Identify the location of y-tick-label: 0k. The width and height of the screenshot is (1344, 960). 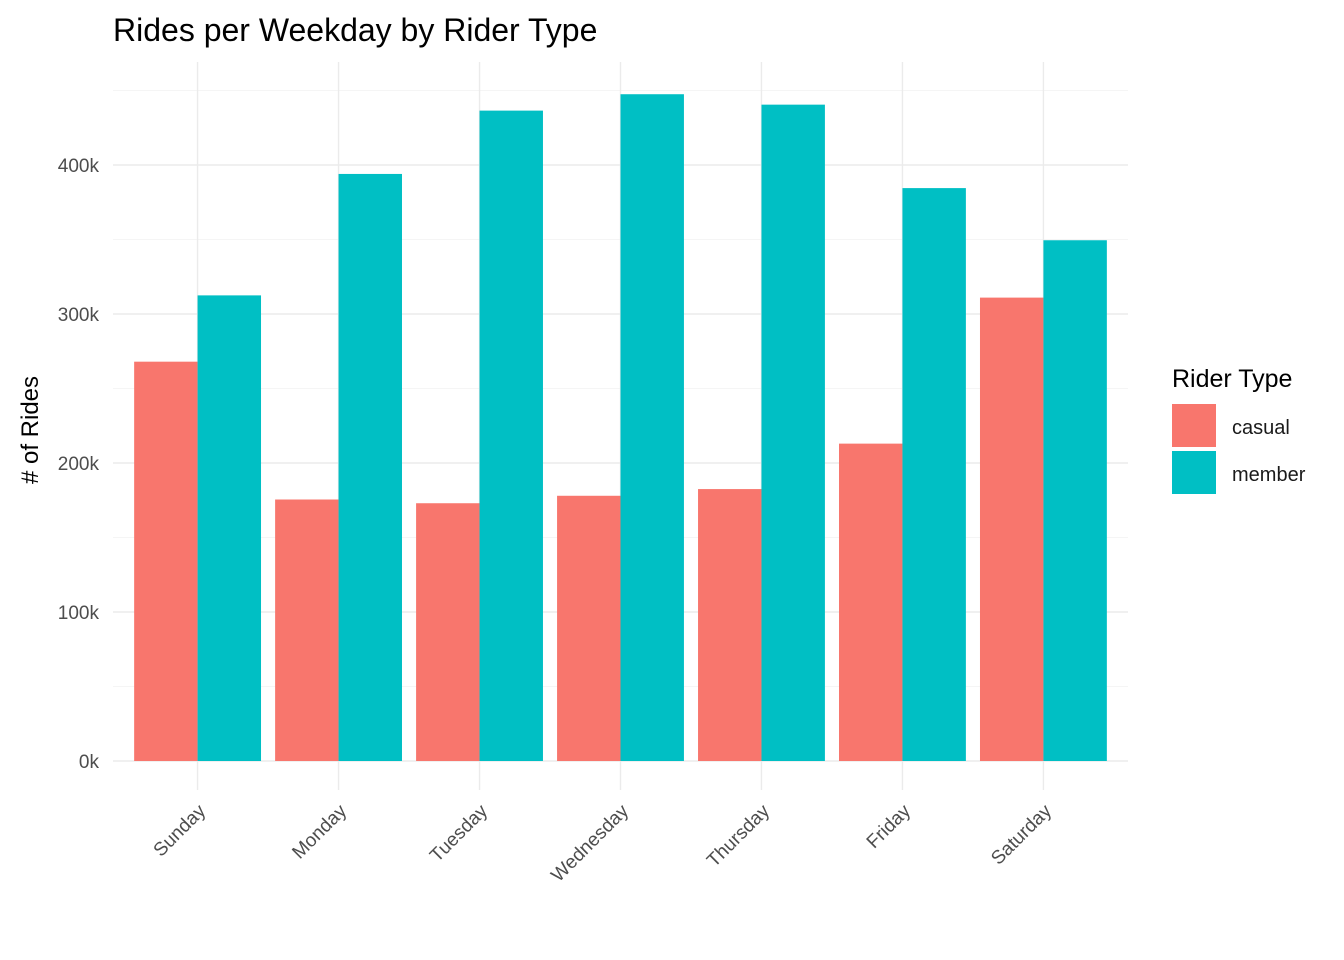
(89, 762).